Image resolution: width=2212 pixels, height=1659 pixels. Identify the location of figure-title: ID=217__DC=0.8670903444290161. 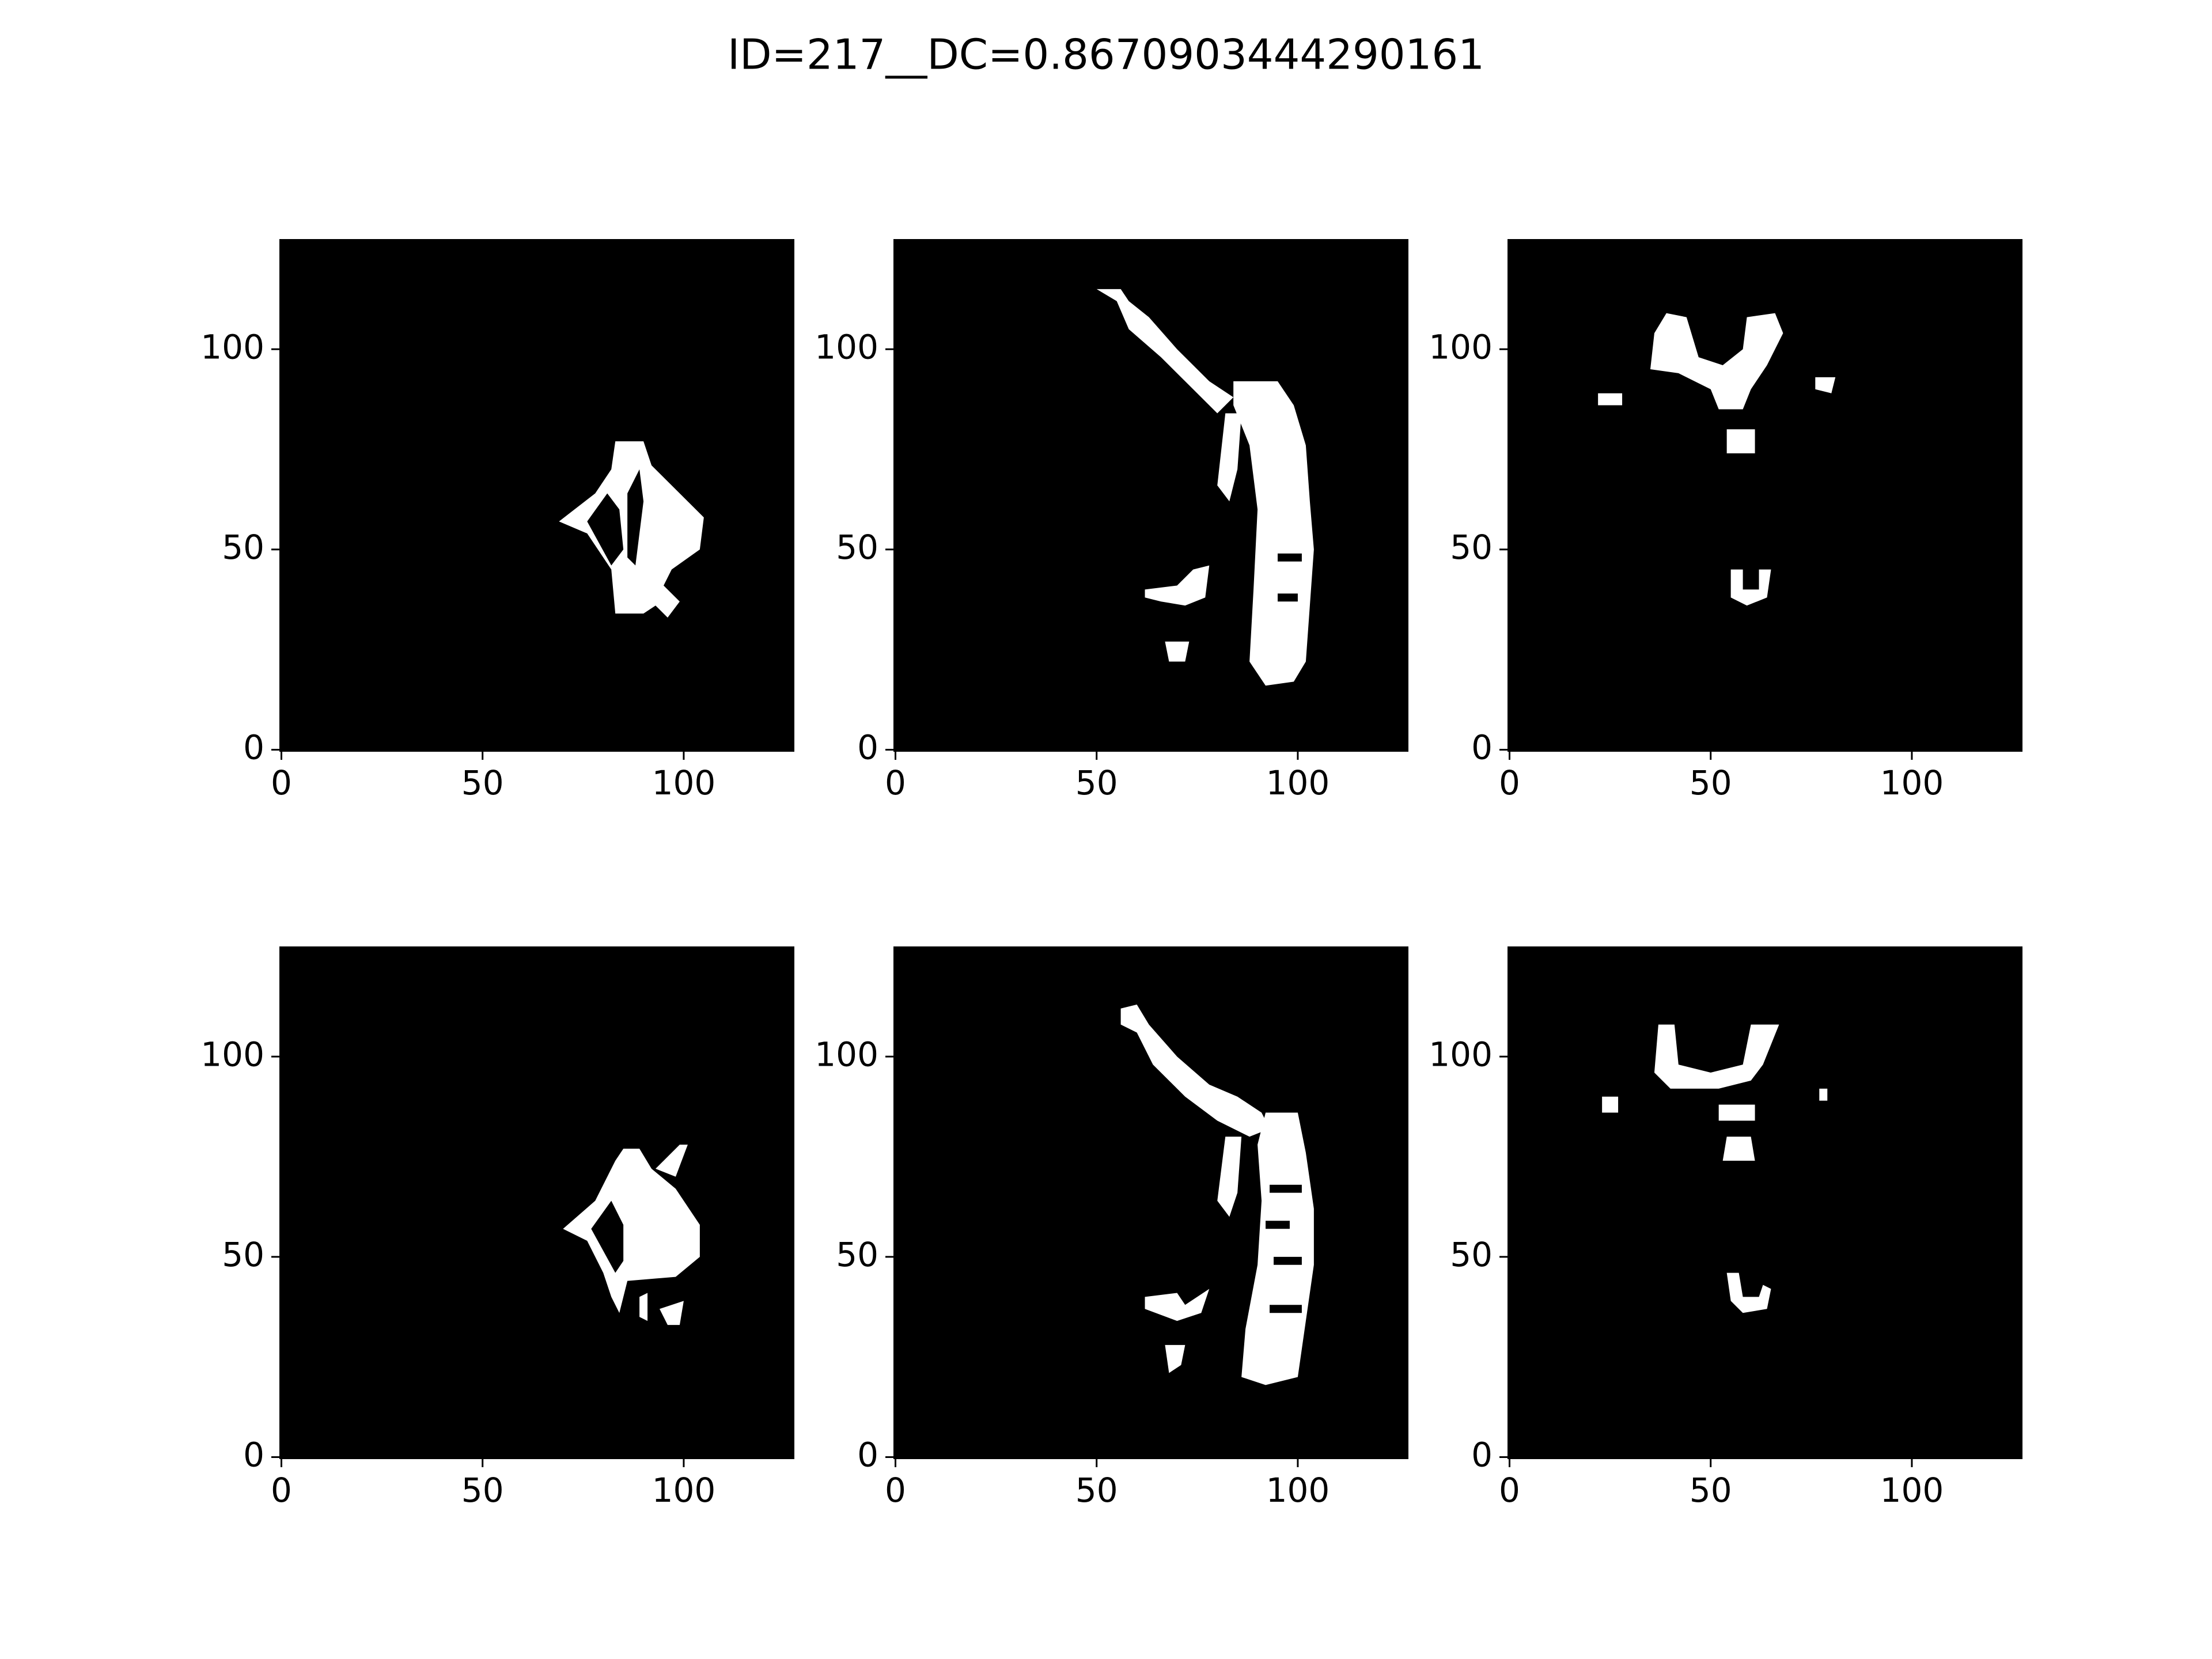
(1106, 55).